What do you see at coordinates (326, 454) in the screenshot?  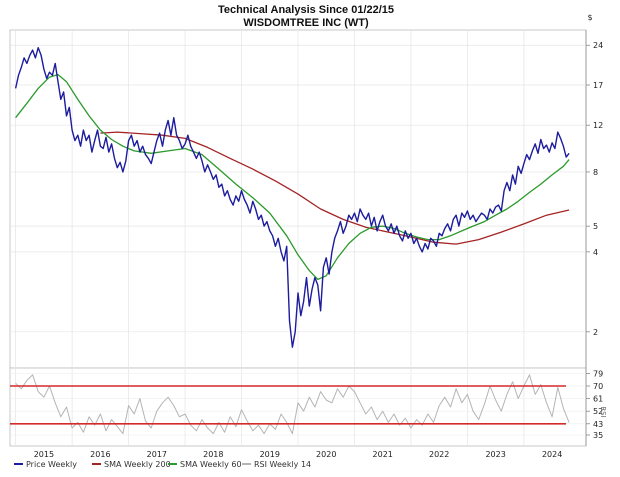 I see `x-tick-label: 2020` at bounding box center [326, 454].